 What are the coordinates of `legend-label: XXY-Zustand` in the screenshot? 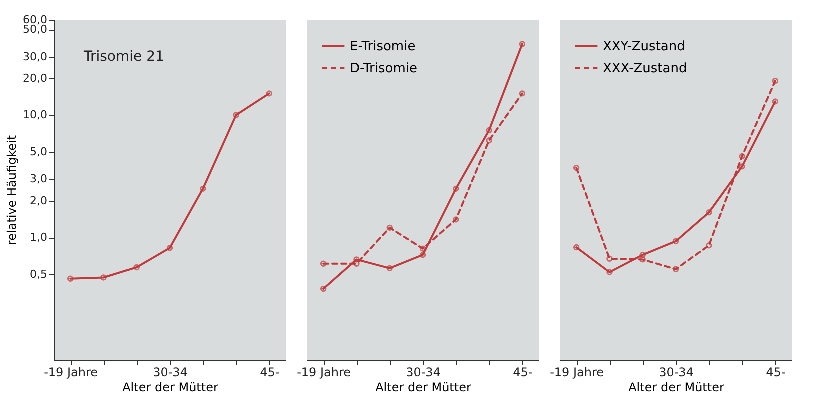 It's located at (644, 47).